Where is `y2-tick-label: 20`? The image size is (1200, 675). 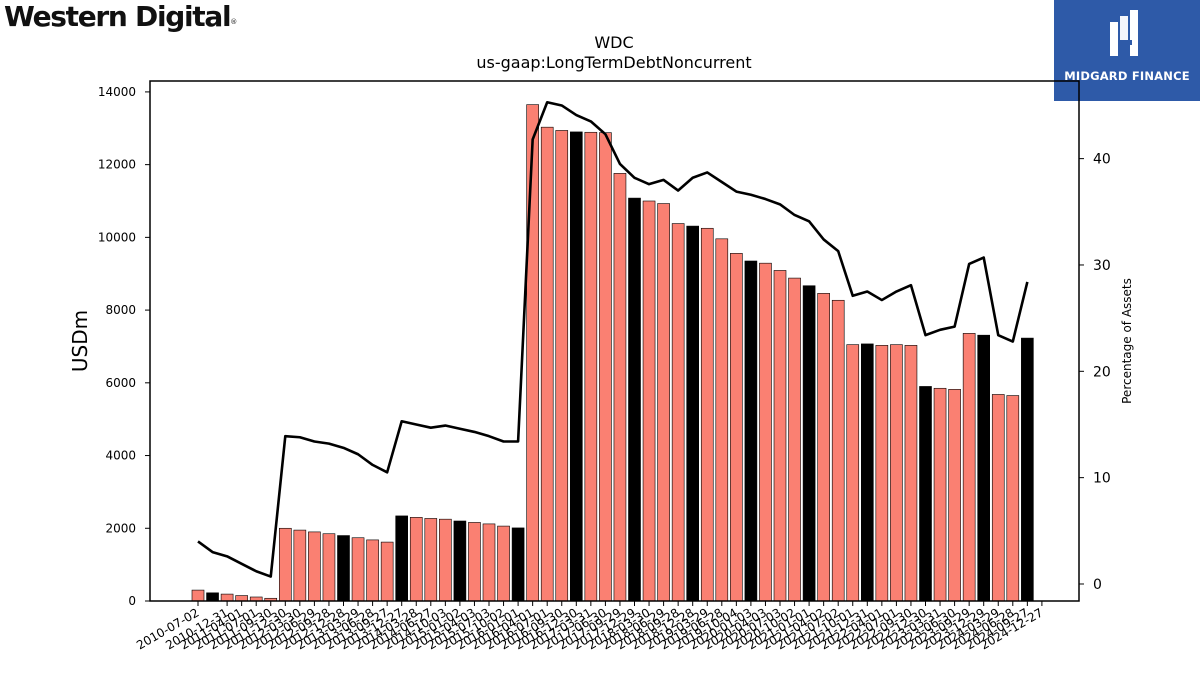 y2-tick-label: 20 is located at coordinates (1102, 372).